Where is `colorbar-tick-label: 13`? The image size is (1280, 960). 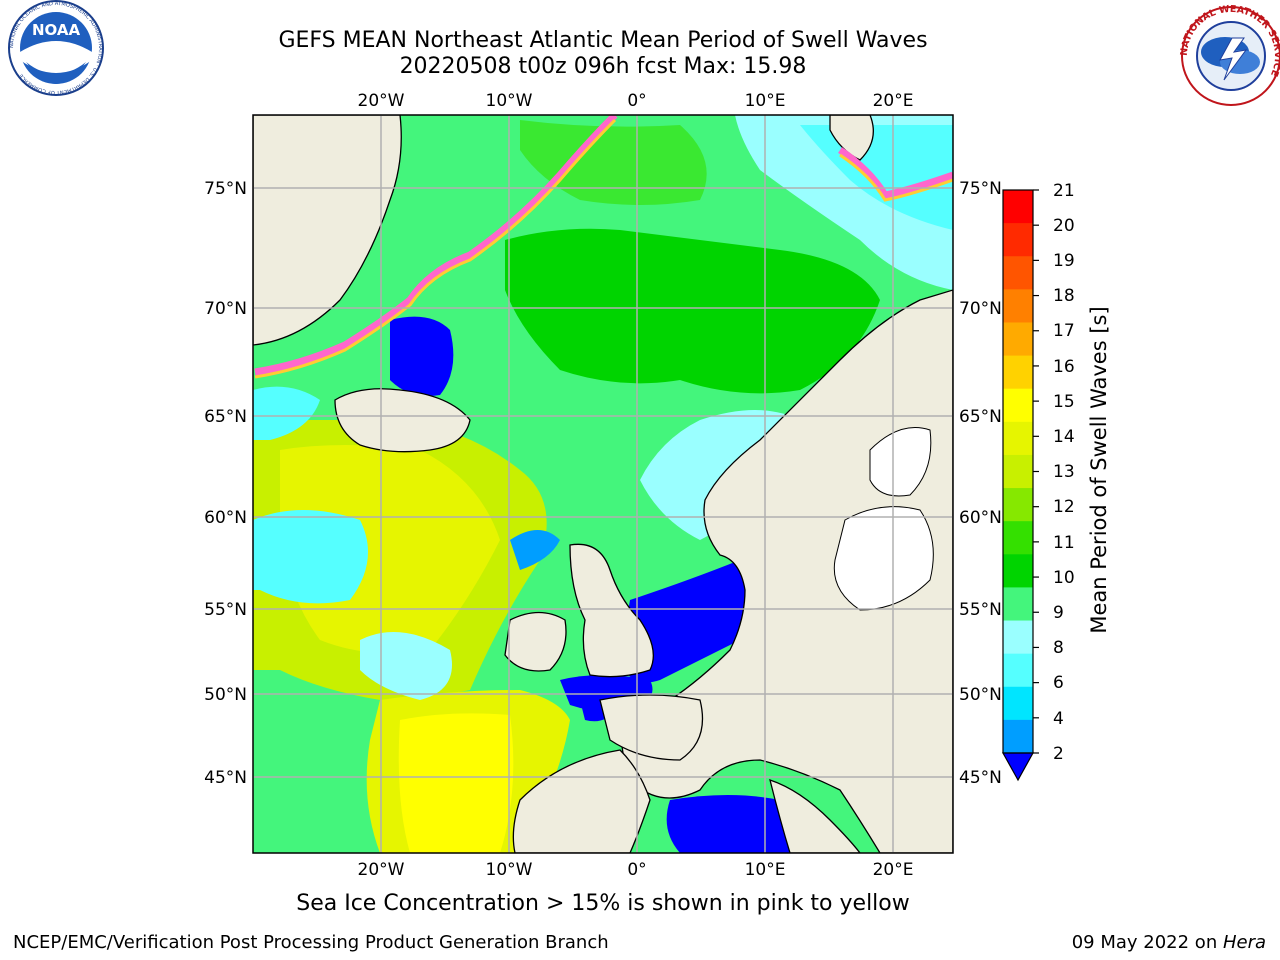
colorbar-tick-label: 13 is located at coordinates (1064, 472).